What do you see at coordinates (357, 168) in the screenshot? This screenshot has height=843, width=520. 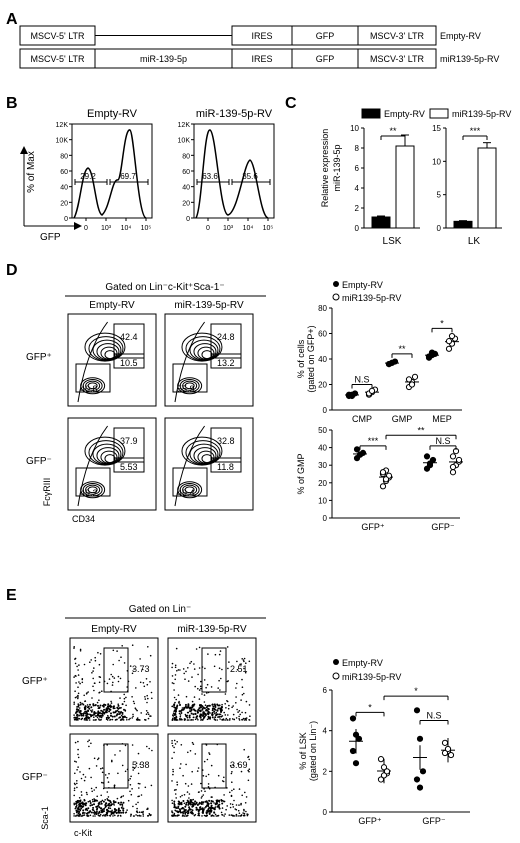 I see `bar-y-tick-label: 6` at bounding box center [357, 168].